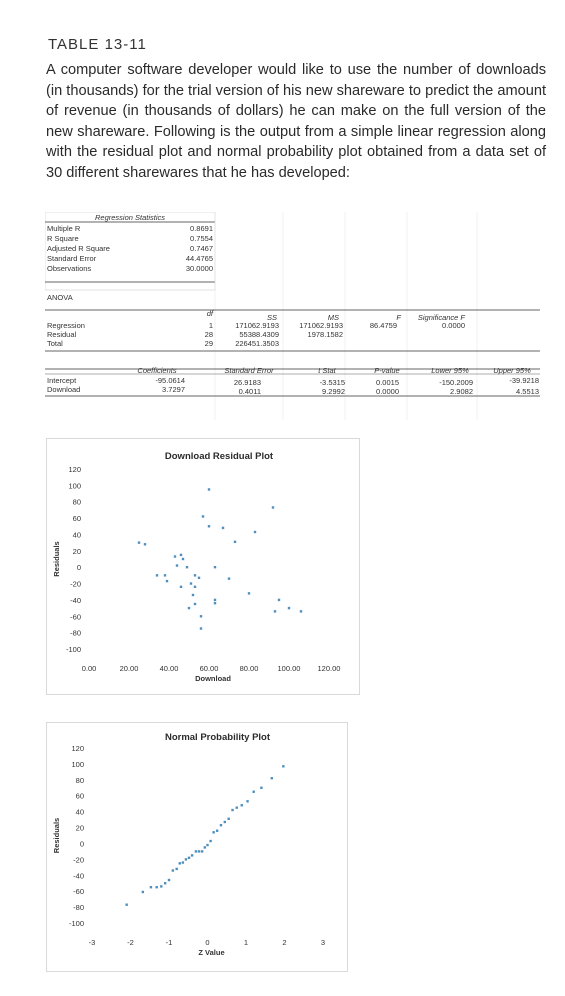  Describe the element at coordinates (250, 391) in the screenshot. I see `coef-cell: 0.4011` at that location.